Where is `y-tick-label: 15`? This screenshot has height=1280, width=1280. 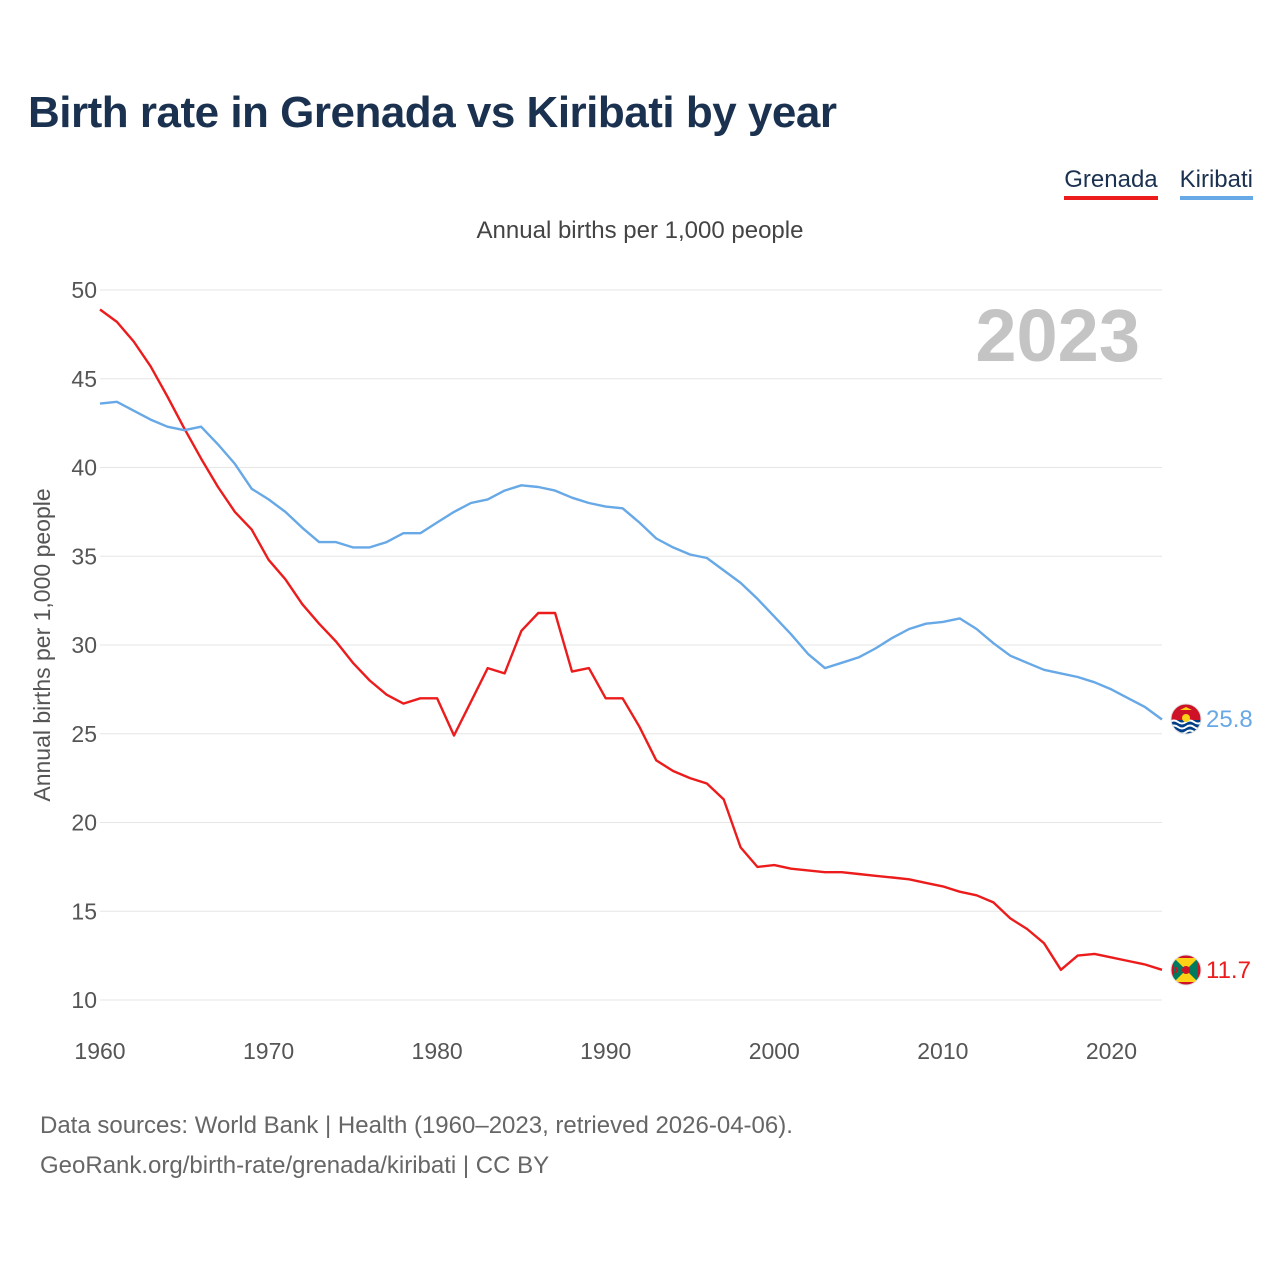 y-tick-label: 15 is located at coordinates (84, 911).